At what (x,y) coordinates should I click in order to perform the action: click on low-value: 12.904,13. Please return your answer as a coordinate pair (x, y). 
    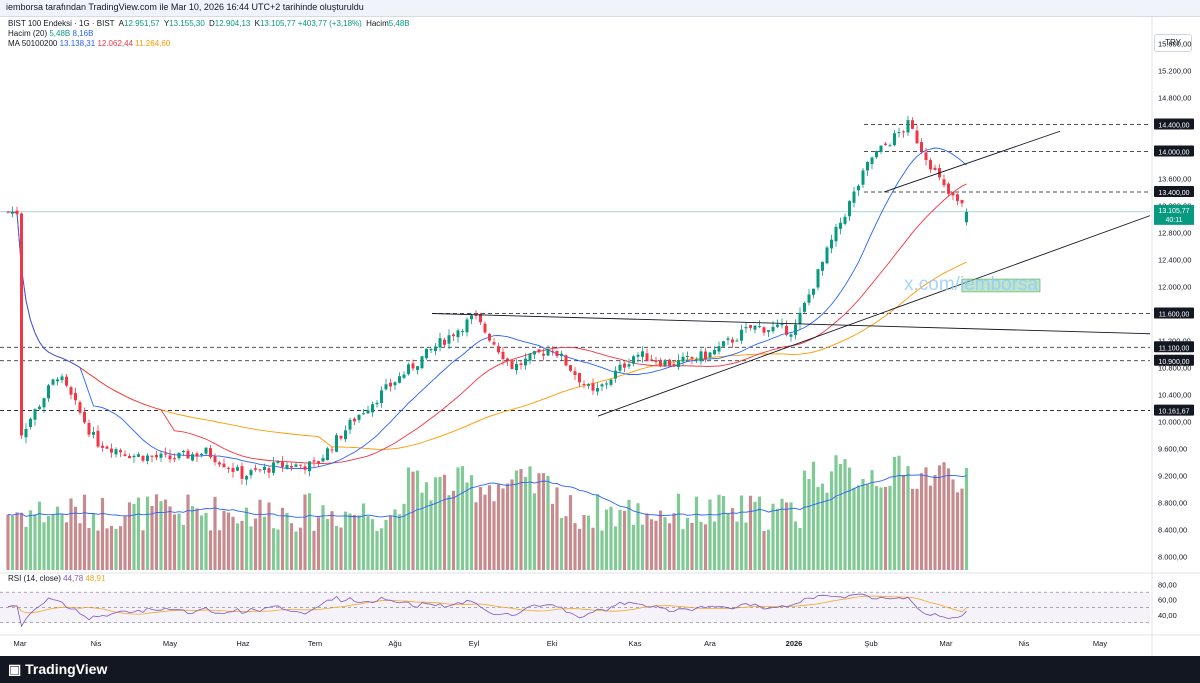
    Looking at the image, I should click on (232, 23).